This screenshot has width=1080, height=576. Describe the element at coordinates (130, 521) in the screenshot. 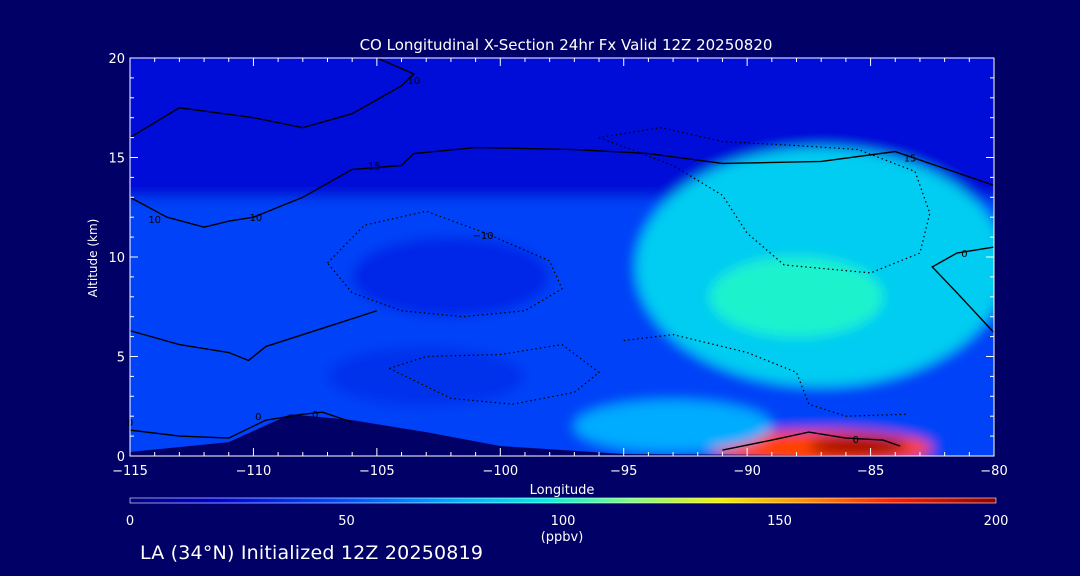

I see `colorbar-tick-label: 0` at that location.